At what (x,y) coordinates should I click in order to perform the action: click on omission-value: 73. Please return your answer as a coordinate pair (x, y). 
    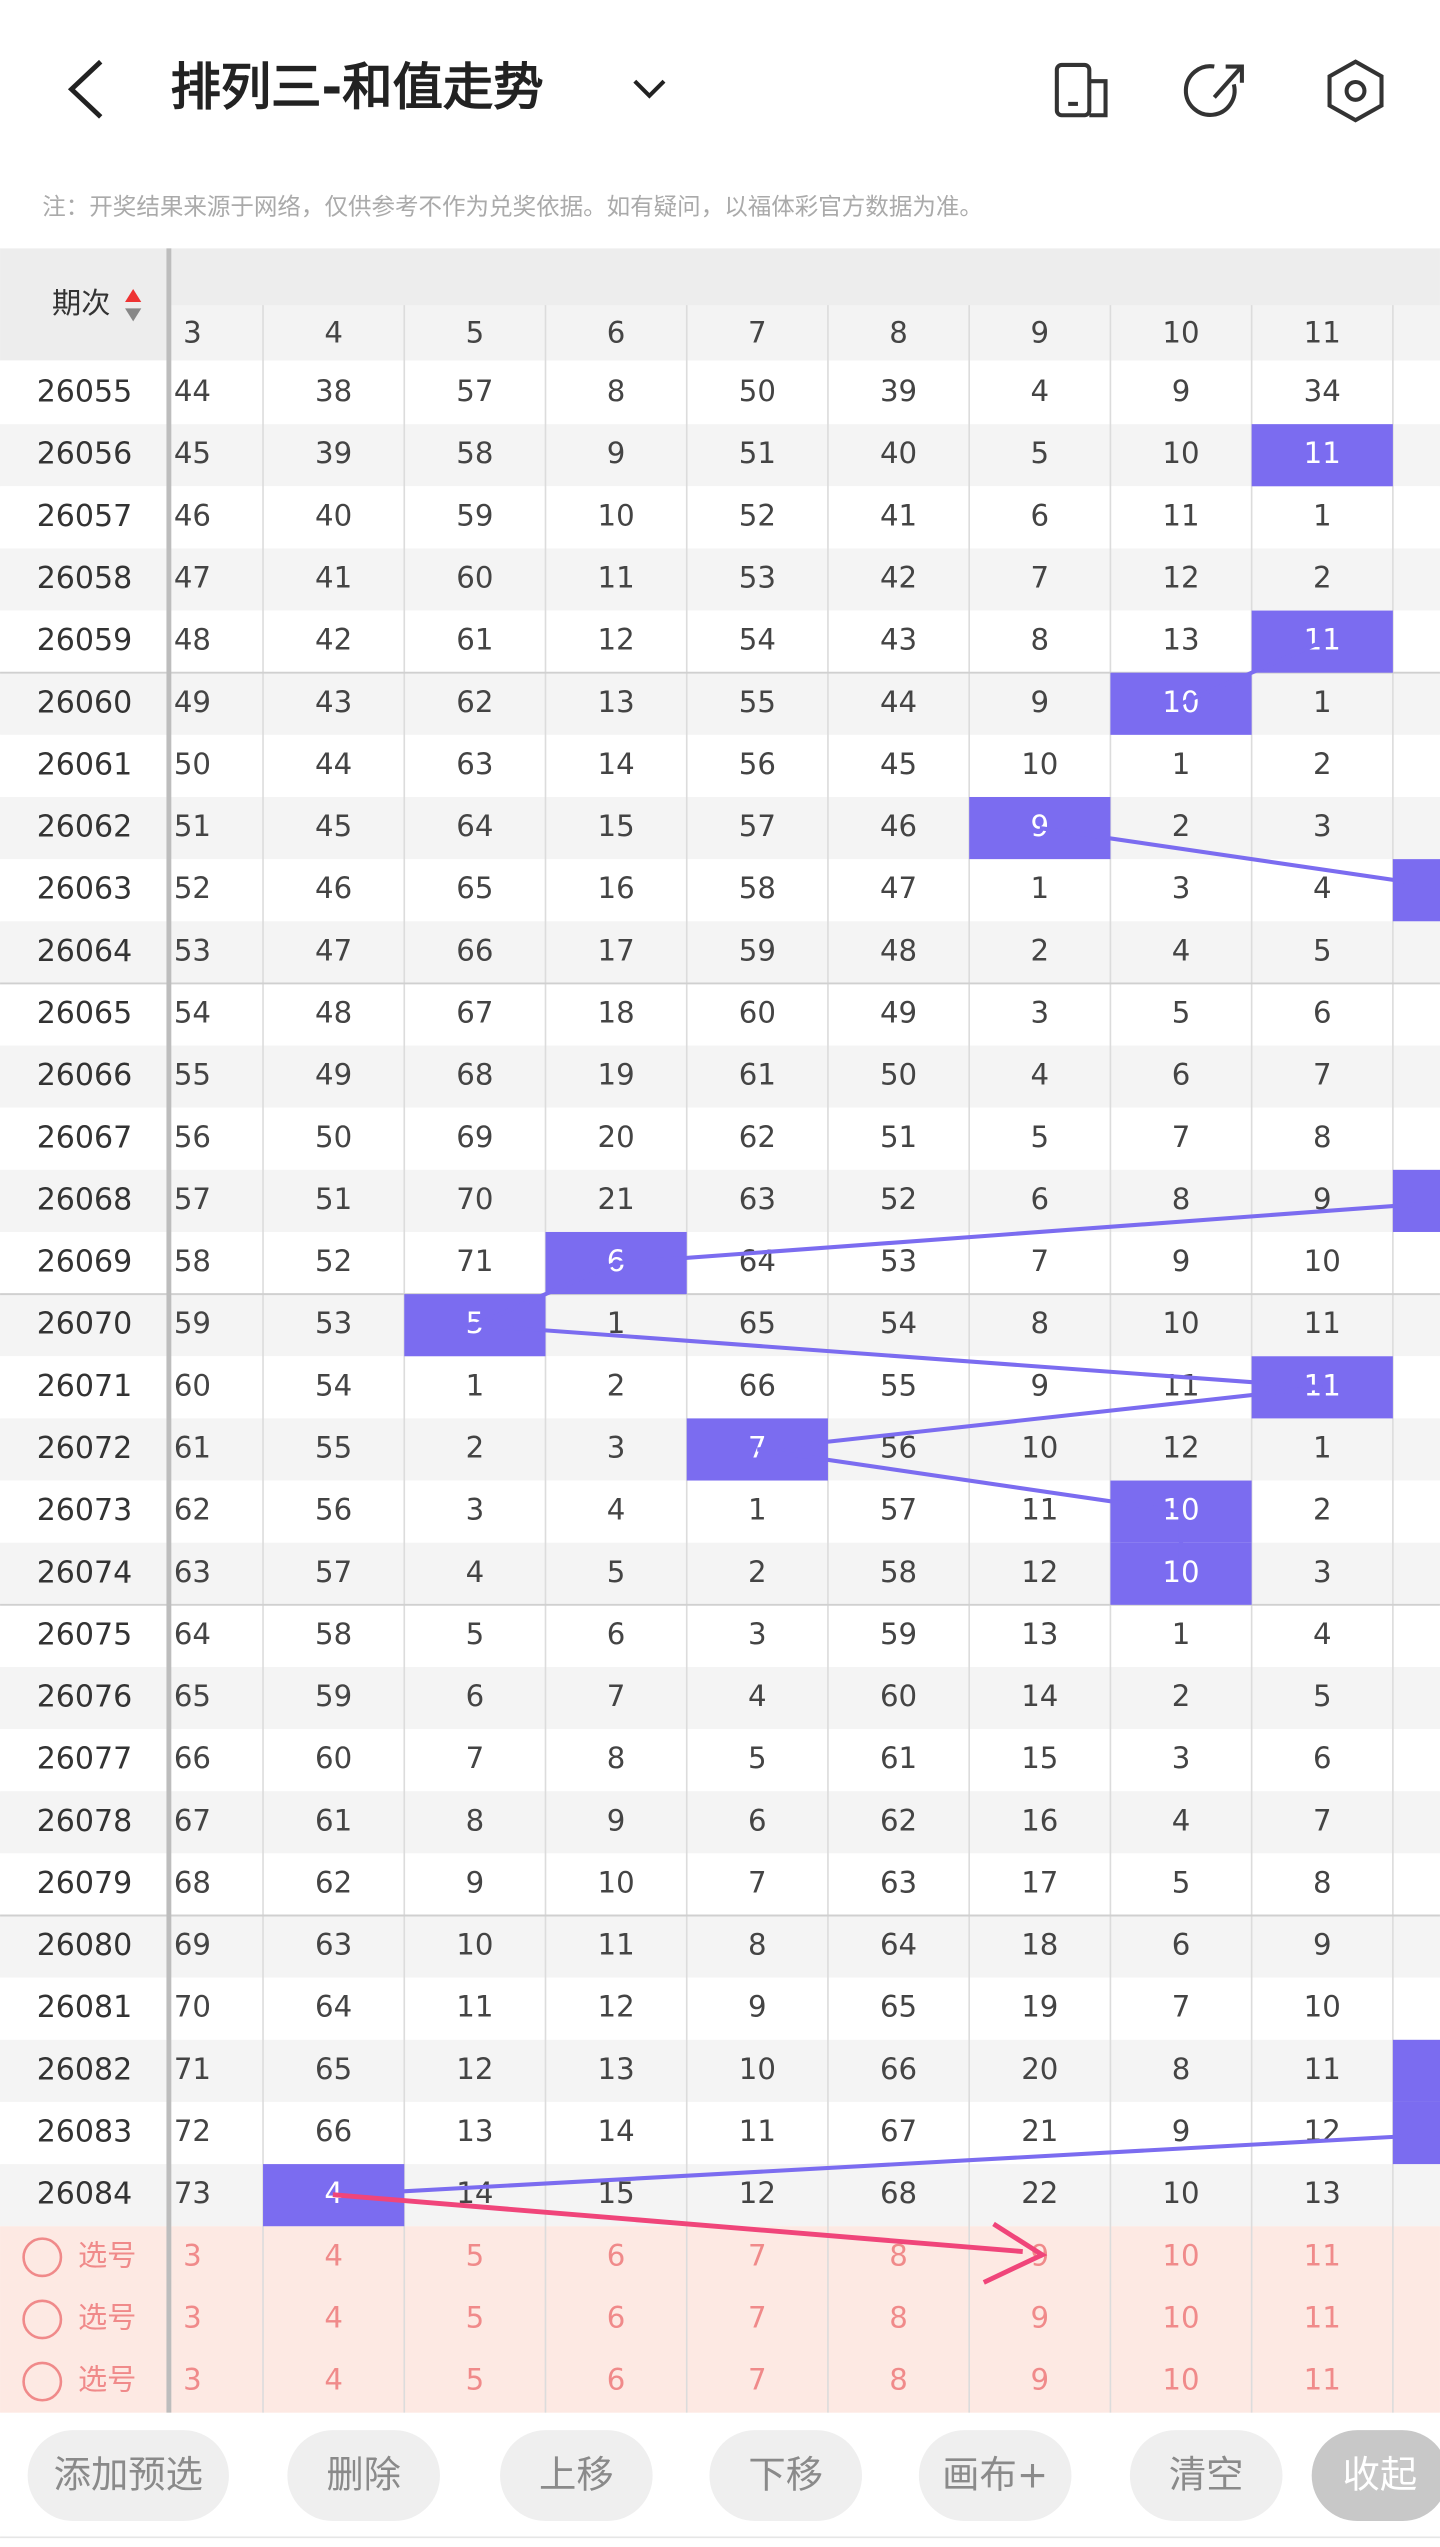
    Looking at the image, I should click on (192, 2193).